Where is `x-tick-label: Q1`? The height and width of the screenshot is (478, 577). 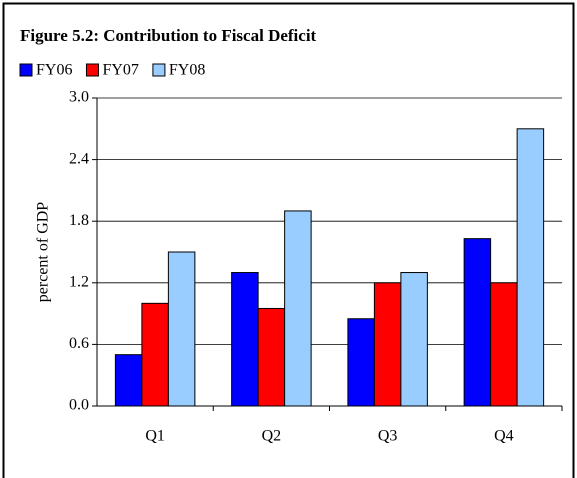 x-tick-label: Q1 is located at coordinates (155, 436).